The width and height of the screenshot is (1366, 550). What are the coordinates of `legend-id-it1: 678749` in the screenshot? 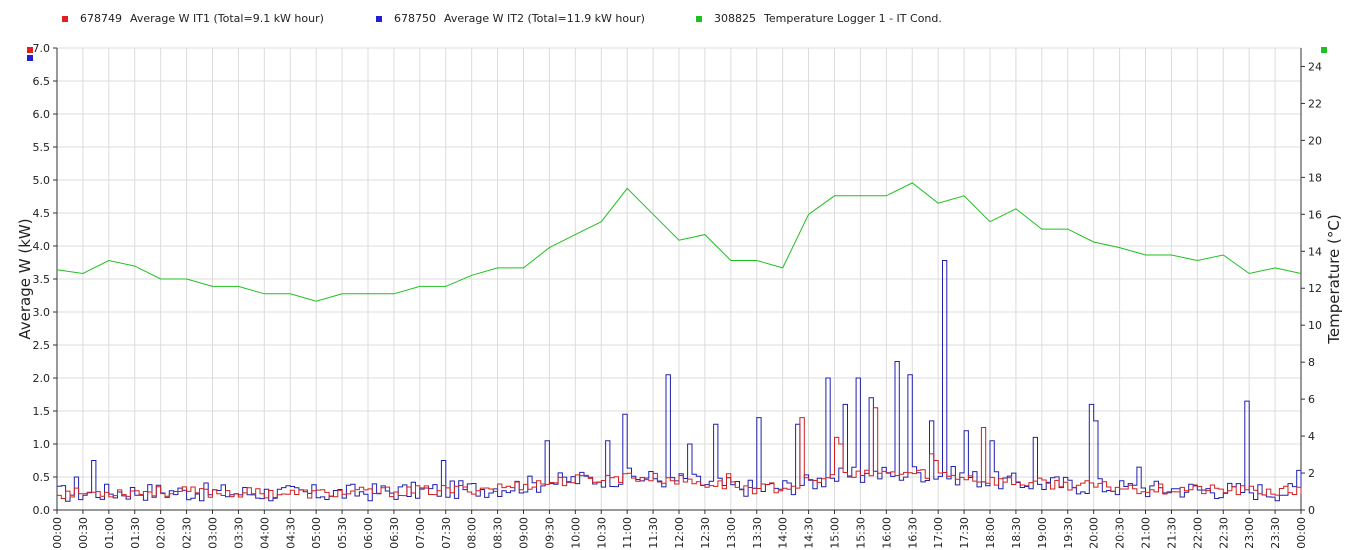 It's located at (101, 18).